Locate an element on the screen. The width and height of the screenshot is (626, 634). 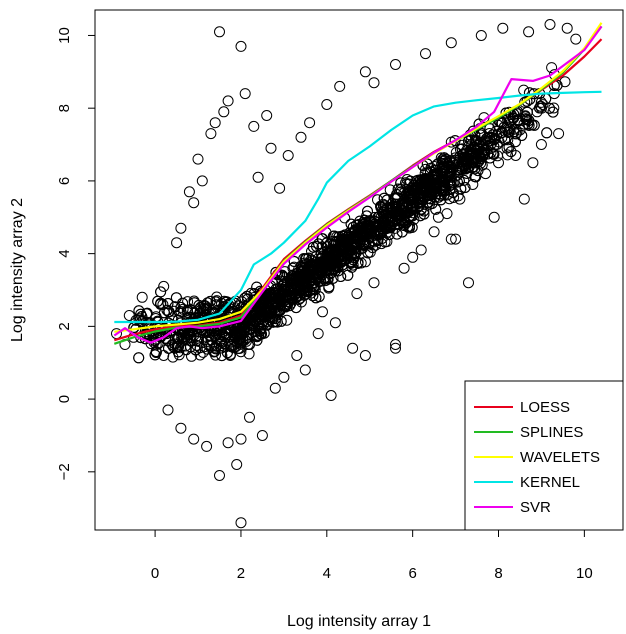
x-tick-label: 10 is located at coordinates (584, 573).